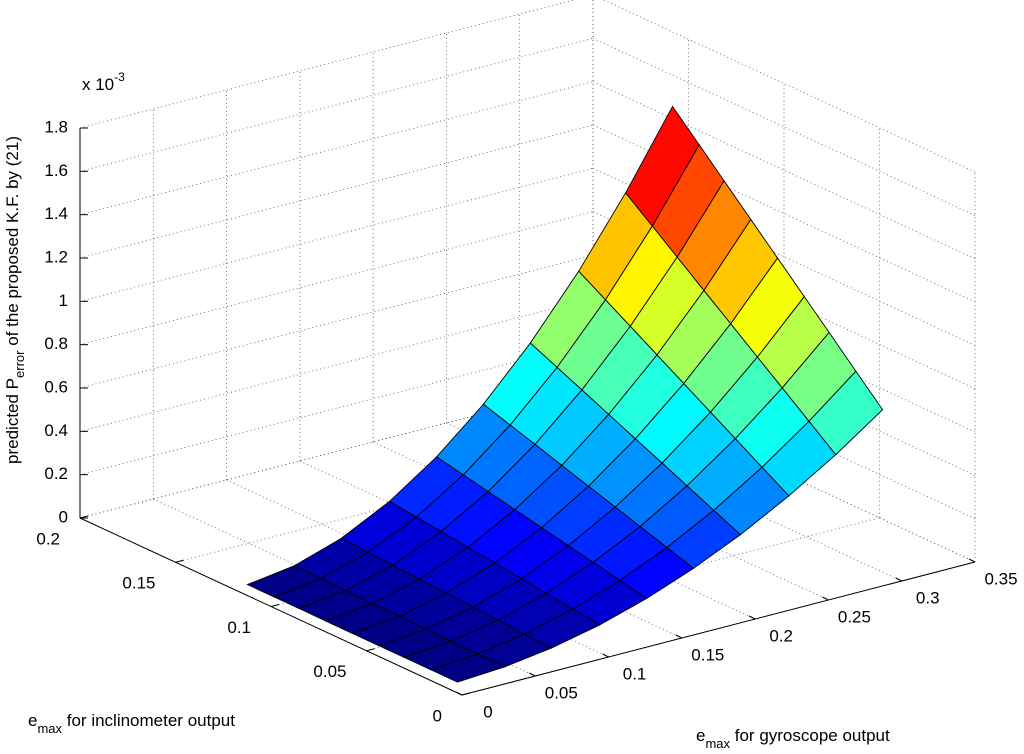  What do you see at coordinates (56, 430) in the screenshot?
I see `z-tick-label: 0.4` at bounding box center [56, 430].